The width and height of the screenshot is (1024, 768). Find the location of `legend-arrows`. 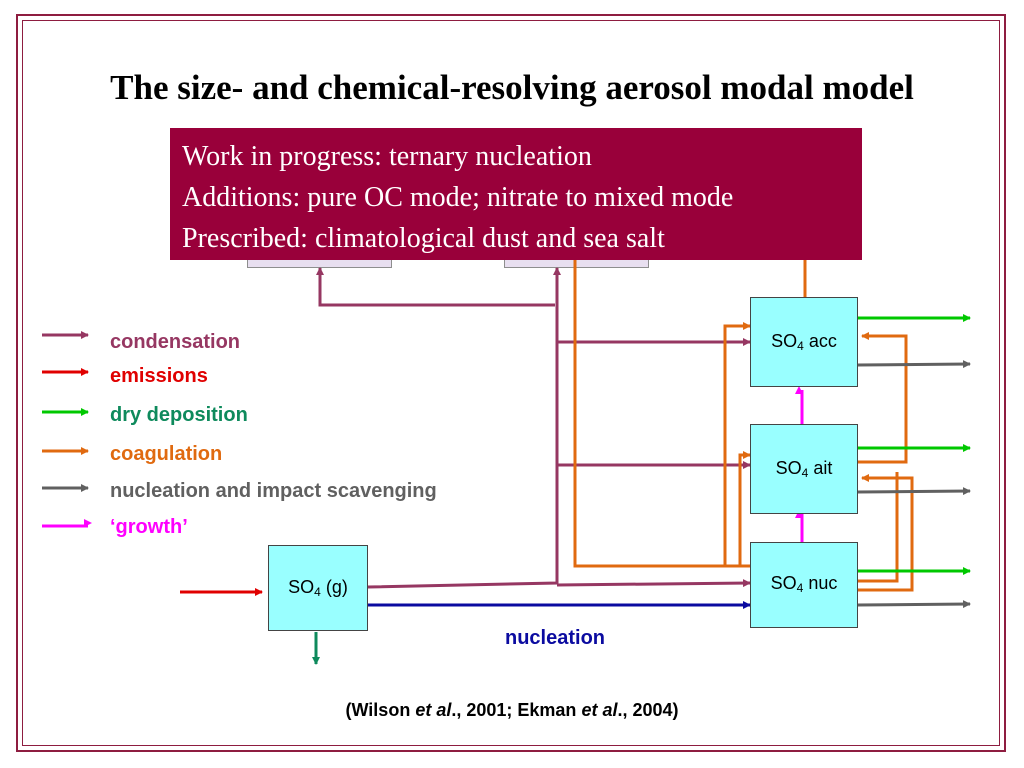

legend-arrows is located at coordinates (67, 429).